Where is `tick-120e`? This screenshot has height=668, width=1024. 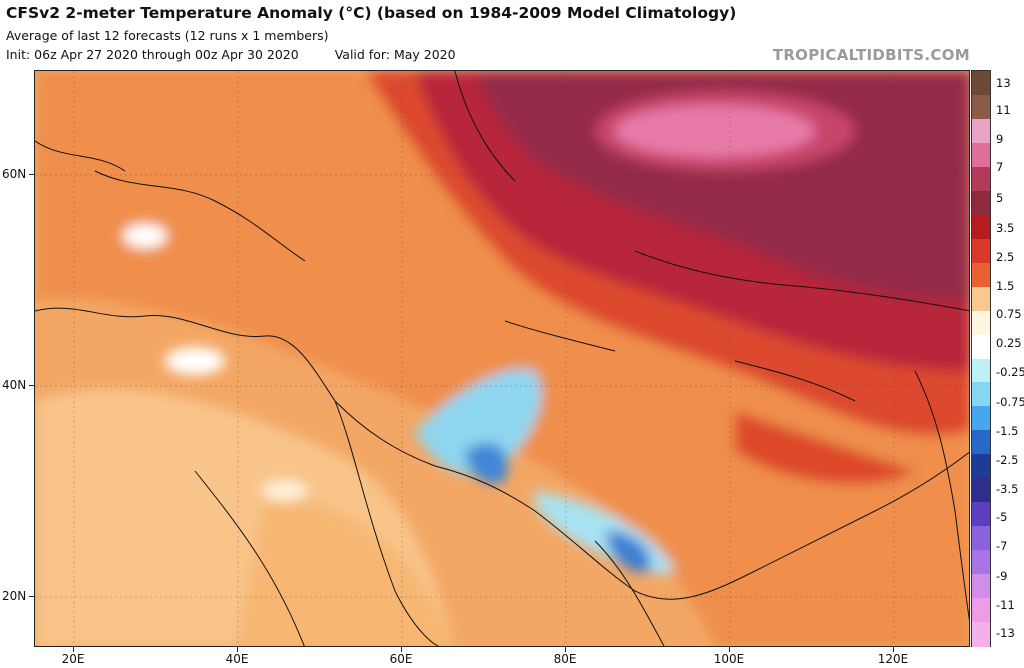 tick-120e is located at coordinates (893, 649).